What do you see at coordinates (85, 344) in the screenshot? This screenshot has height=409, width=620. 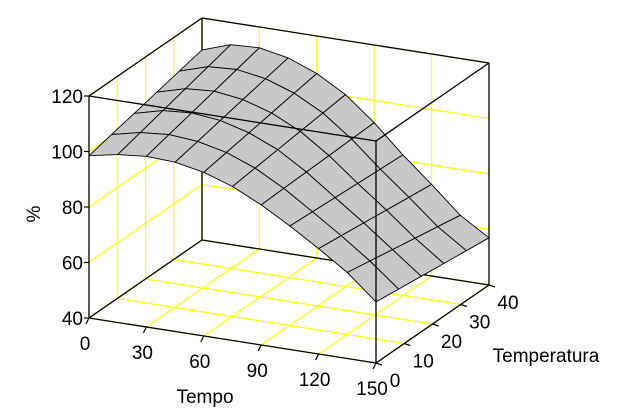 I see `x-tick-label: 0` at bounding box center [85, 344].